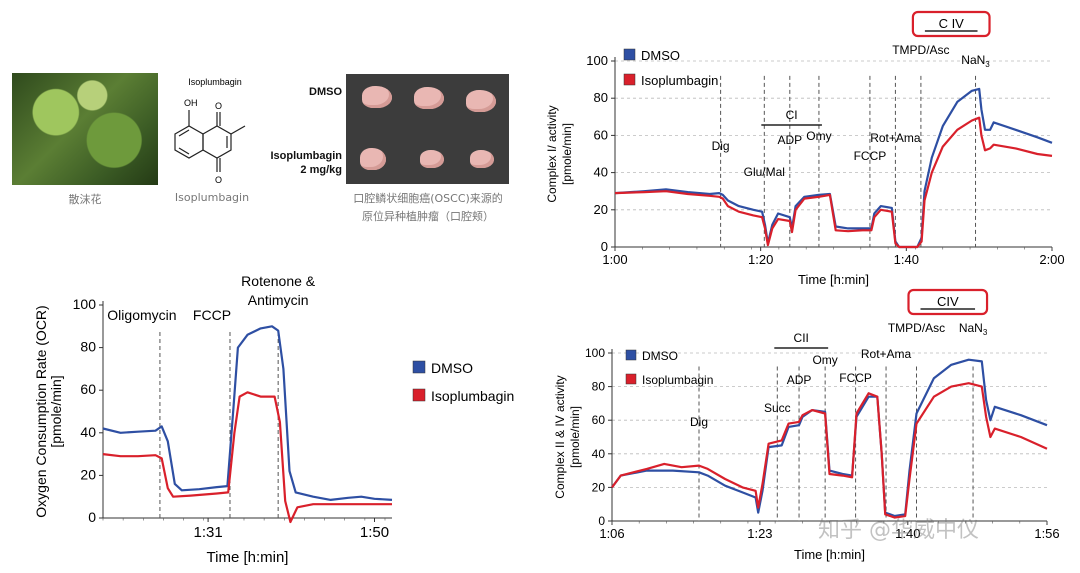  I want to click on boxed-label: C IV, so click(952, 23).